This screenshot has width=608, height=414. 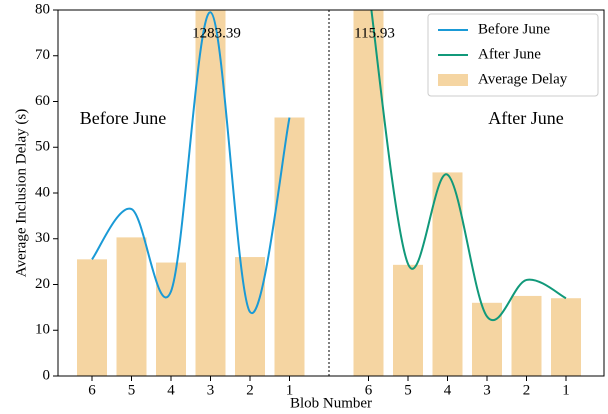 What do you see at coordinates (42, 284) in the screenshot?
I see `y-tick-label: 20` at bounding box center [42, 284].